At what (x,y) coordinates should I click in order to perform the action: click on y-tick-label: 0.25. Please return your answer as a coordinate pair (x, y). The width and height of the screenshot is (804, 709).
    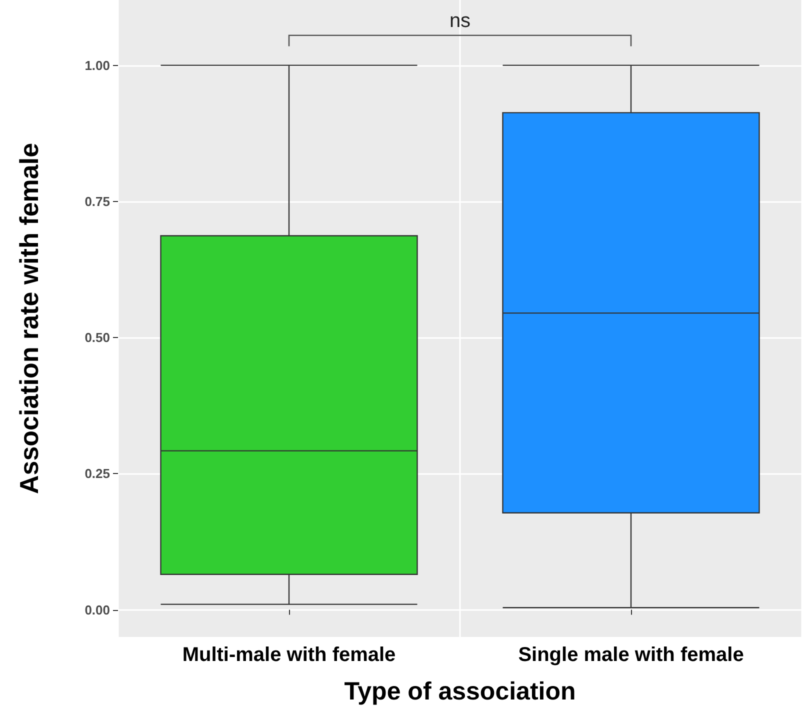
    Looking at the image, I should click on (97, 474).